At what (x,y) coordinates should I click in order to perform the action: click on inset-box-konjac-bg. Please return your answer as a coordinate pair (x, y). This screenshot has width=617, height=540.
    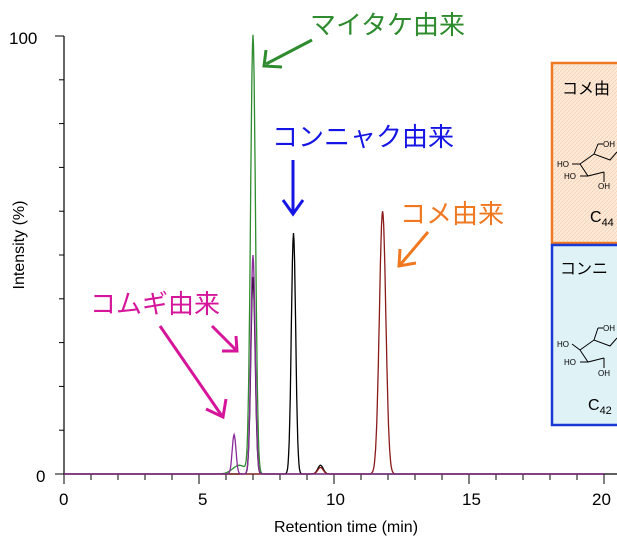
    Looking at the image, I should click on (583, 335).